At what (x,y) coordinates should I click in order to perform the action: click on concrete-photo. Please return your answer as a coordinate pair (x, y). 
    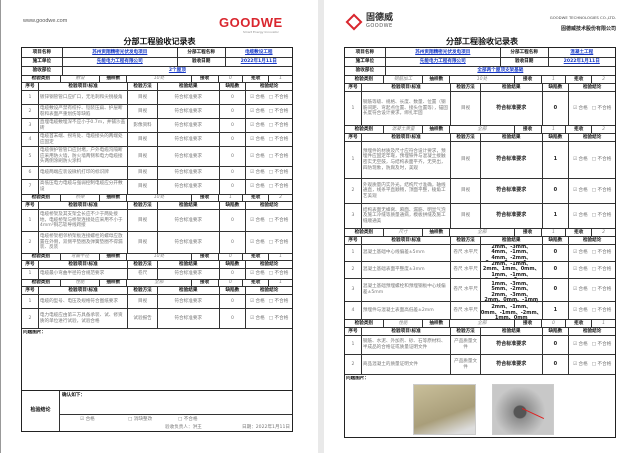
    Looking at the image, I should click on (444, 409).